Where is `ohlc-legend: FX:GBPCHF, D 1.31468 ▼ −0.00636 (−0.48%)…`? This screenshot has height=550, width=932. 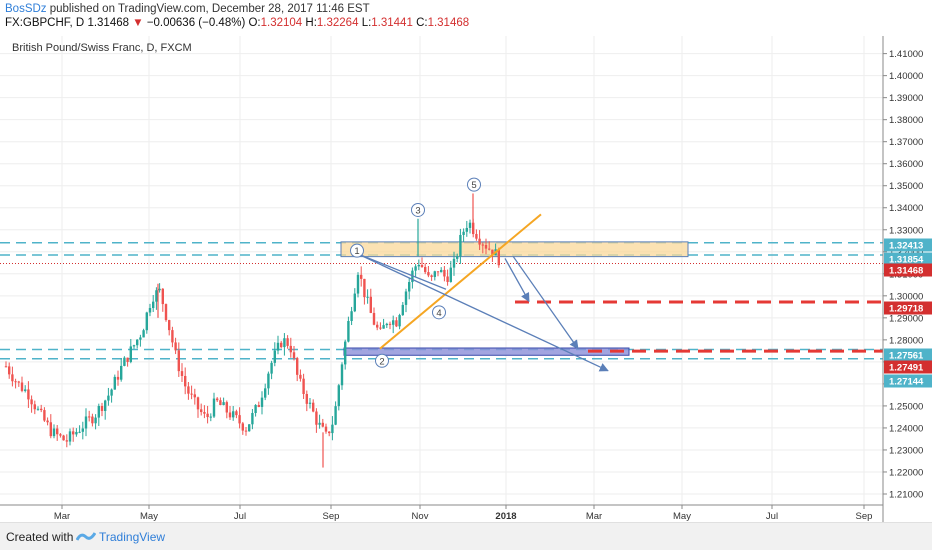
ohlc-legend: FX:GBPCHF, D 1.31468 ▼ −0.00636 (−0.48%)… is located at coordinates (237, 23).